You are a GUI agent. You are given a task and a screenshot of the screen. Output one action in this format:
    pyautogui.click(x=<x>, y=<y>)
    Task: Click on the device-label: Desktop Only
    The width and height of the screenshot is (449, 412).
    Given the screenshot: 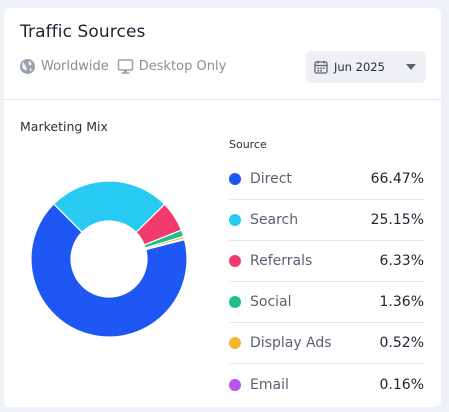 What is the action you would take?
    pyautogui.click(x=182, y=66)
    